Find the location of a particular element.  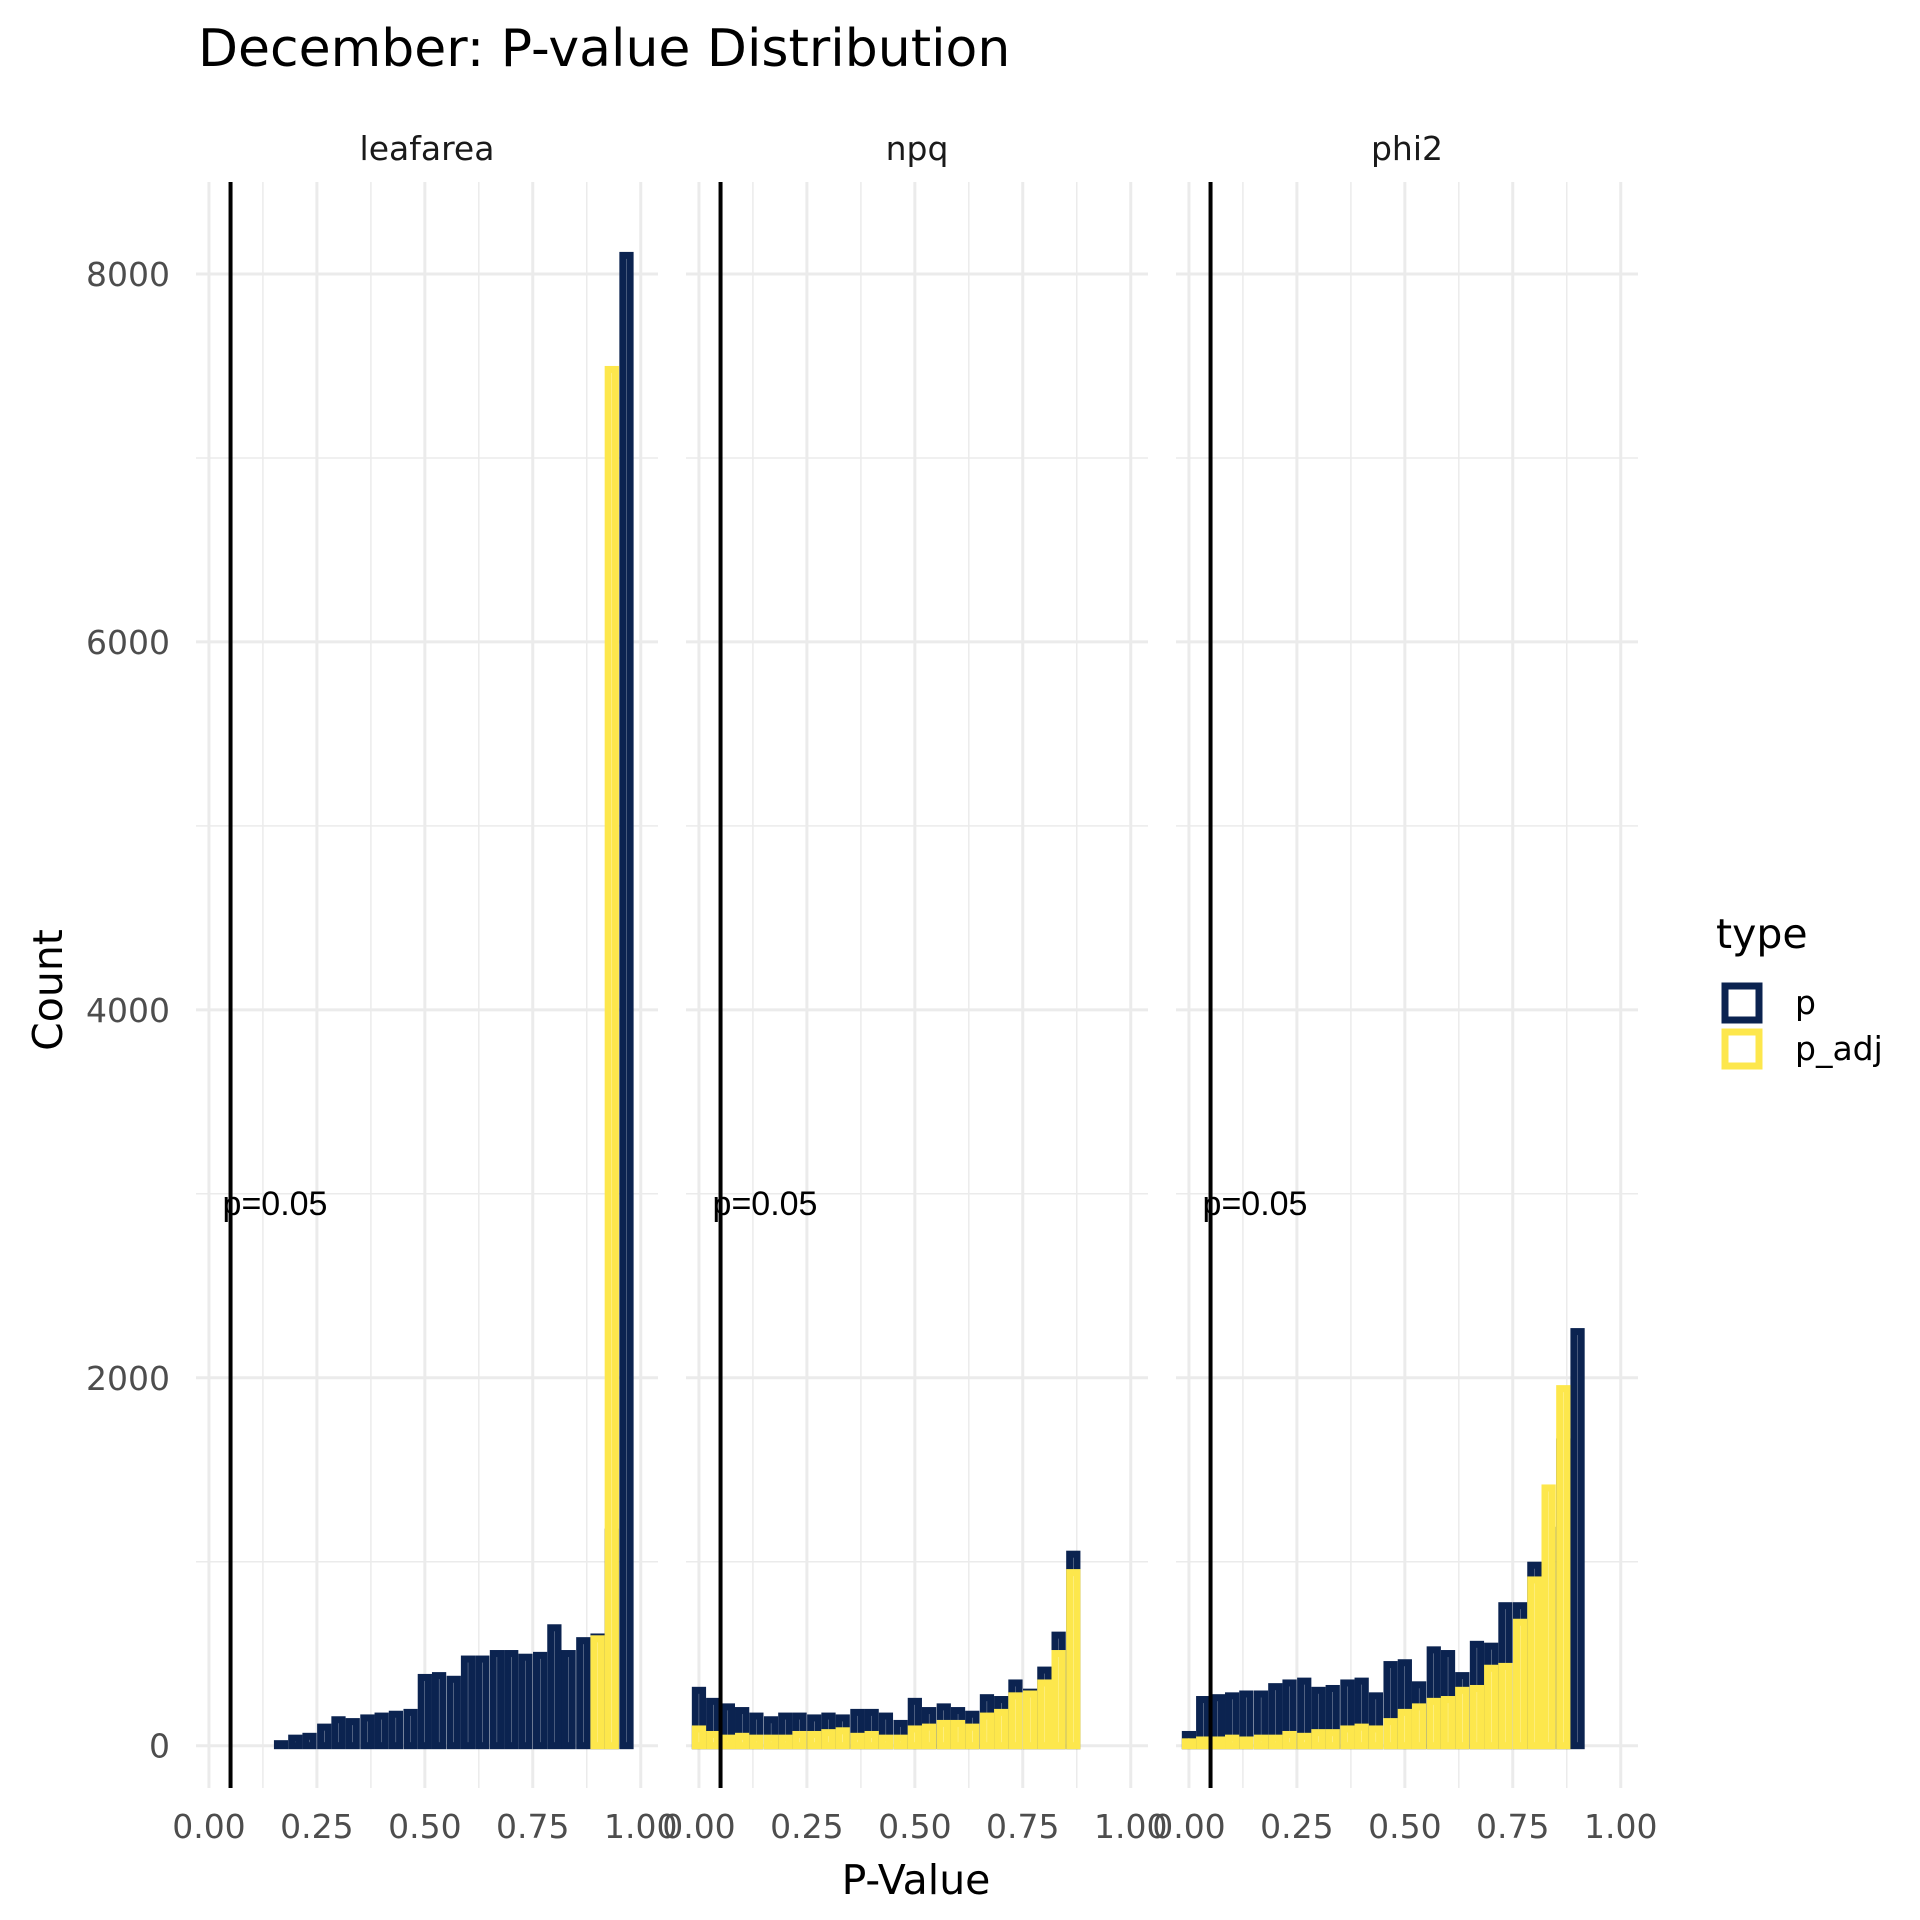

legend-title: type is located at coordinates (1762, 934).